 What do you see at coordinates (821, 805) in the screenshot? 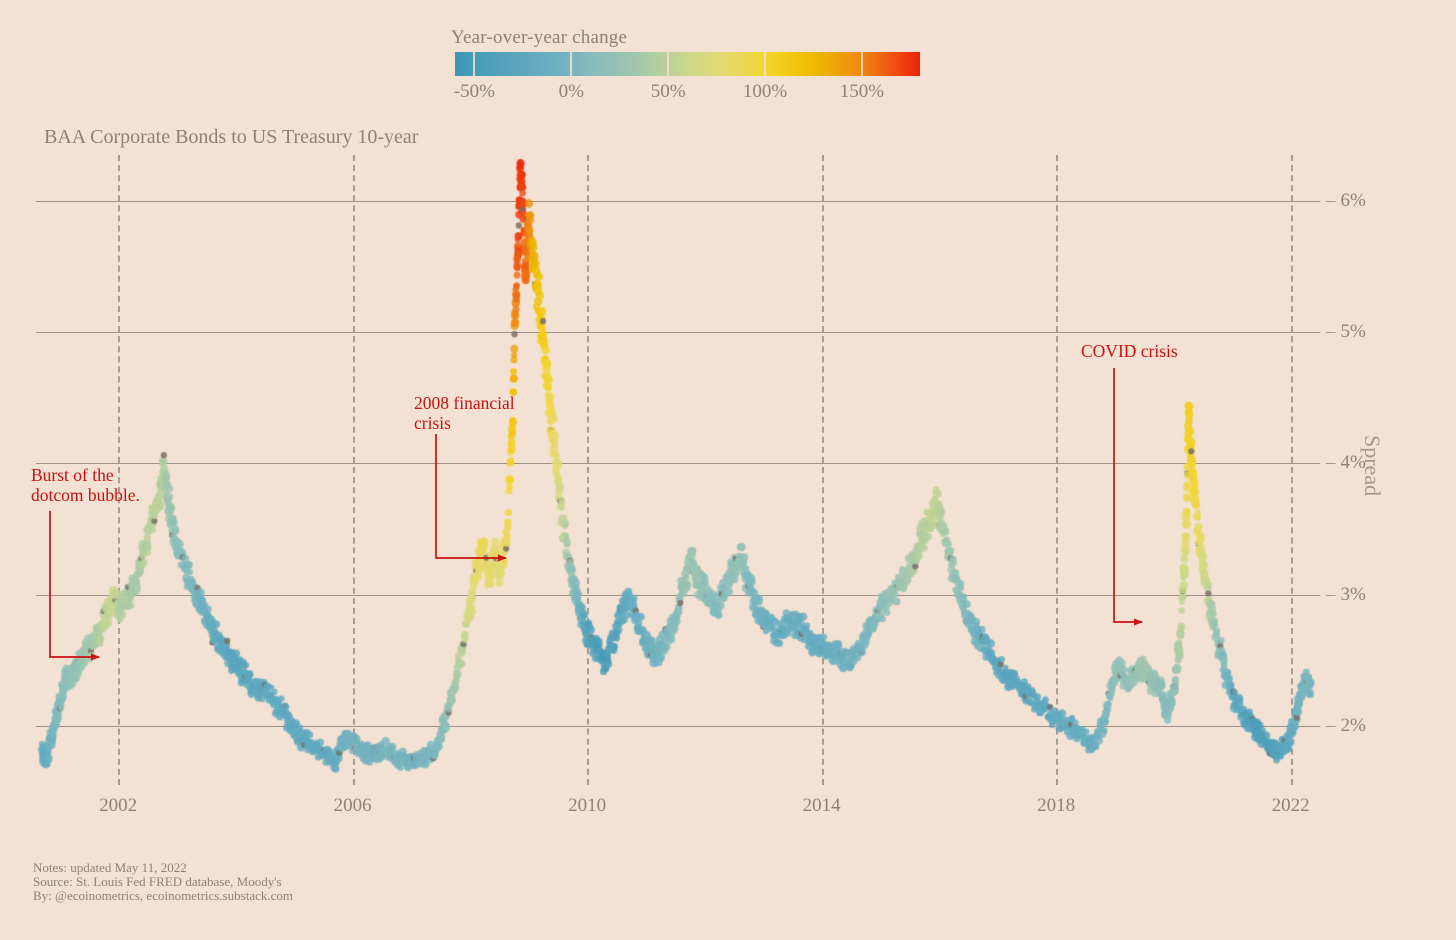
I see `x-tick-label: 2014` at bounding box center [821, 805].